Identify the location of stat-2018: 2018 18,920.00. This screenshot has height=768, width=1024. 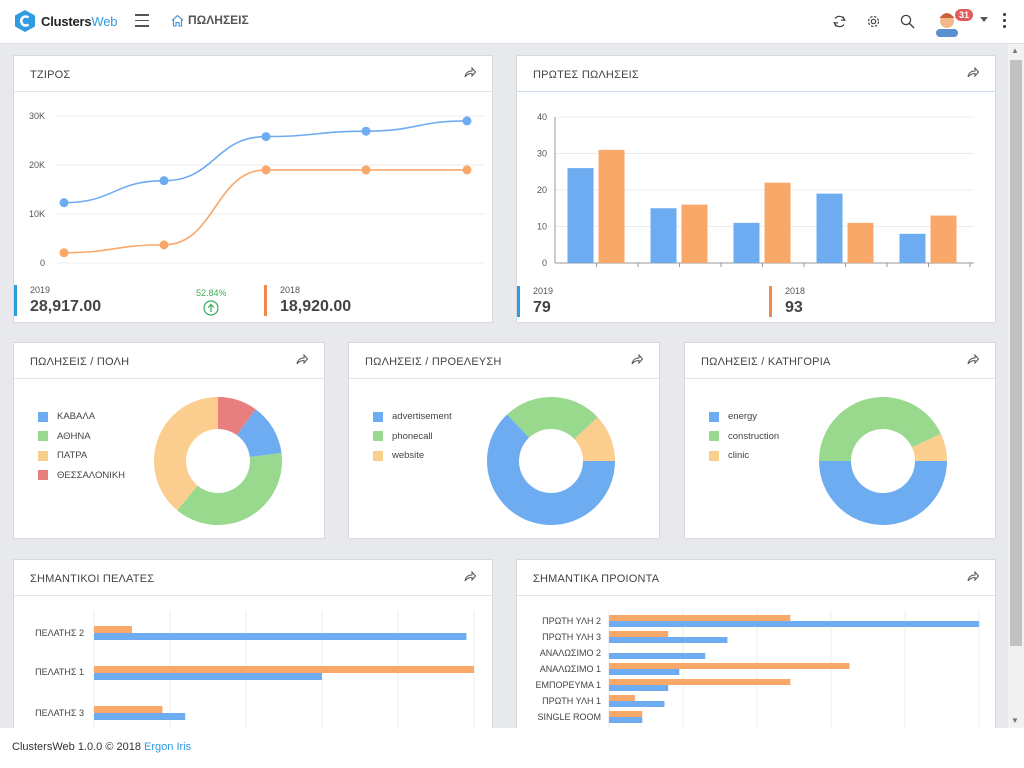
(307, 300).